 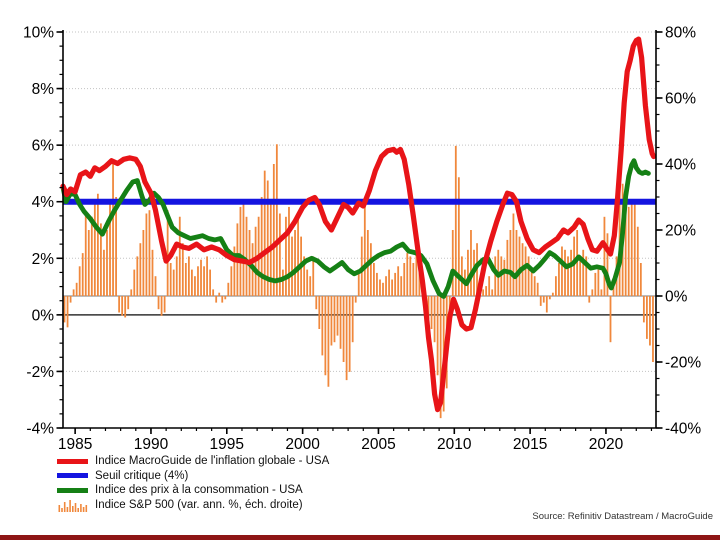 What do you see at coordinates (683, 363) in the screenshot?
I see `y-right-tick-label: -20%` at bounding box center [683, 363].